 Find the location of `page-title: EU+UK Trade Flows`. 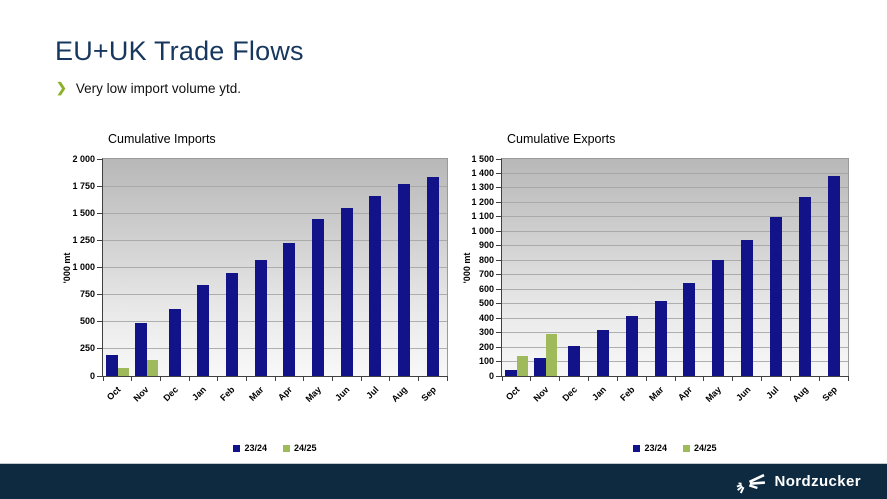

page-title: EU+UK Trade Flows is located at coordinates (179, 51).